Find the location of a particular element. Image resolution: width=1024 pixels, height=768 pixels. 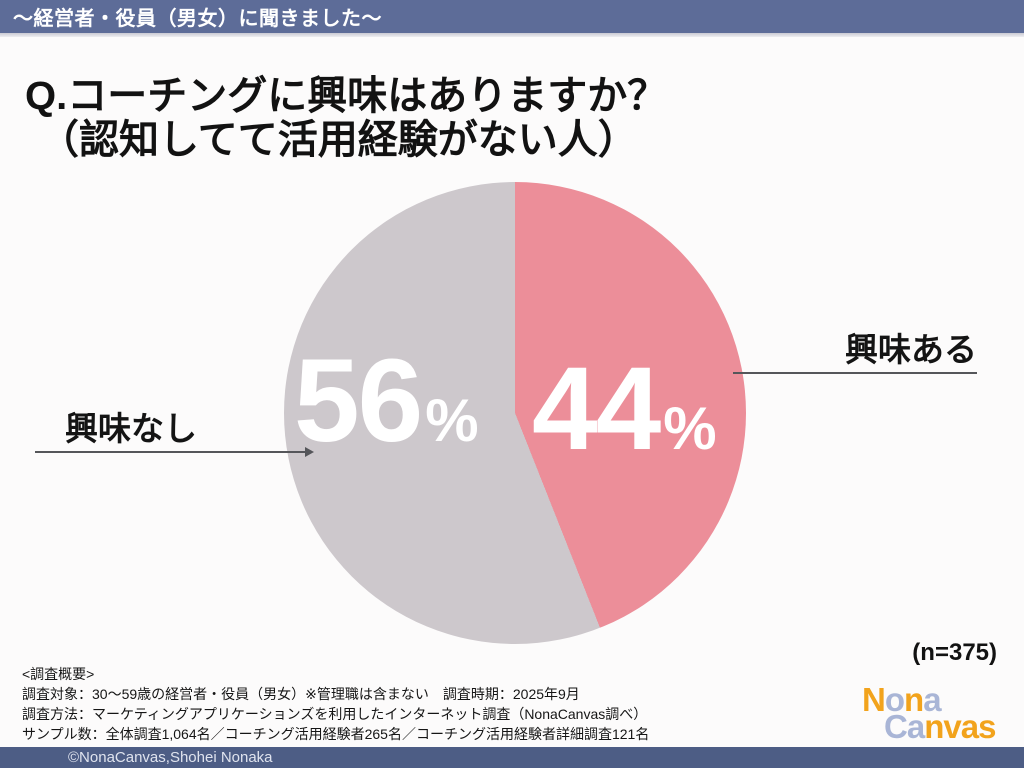

page-title: Q.コーチングに興味はありますか？ （認知してて活用経験がない人） is located at coordinates (346, 118).